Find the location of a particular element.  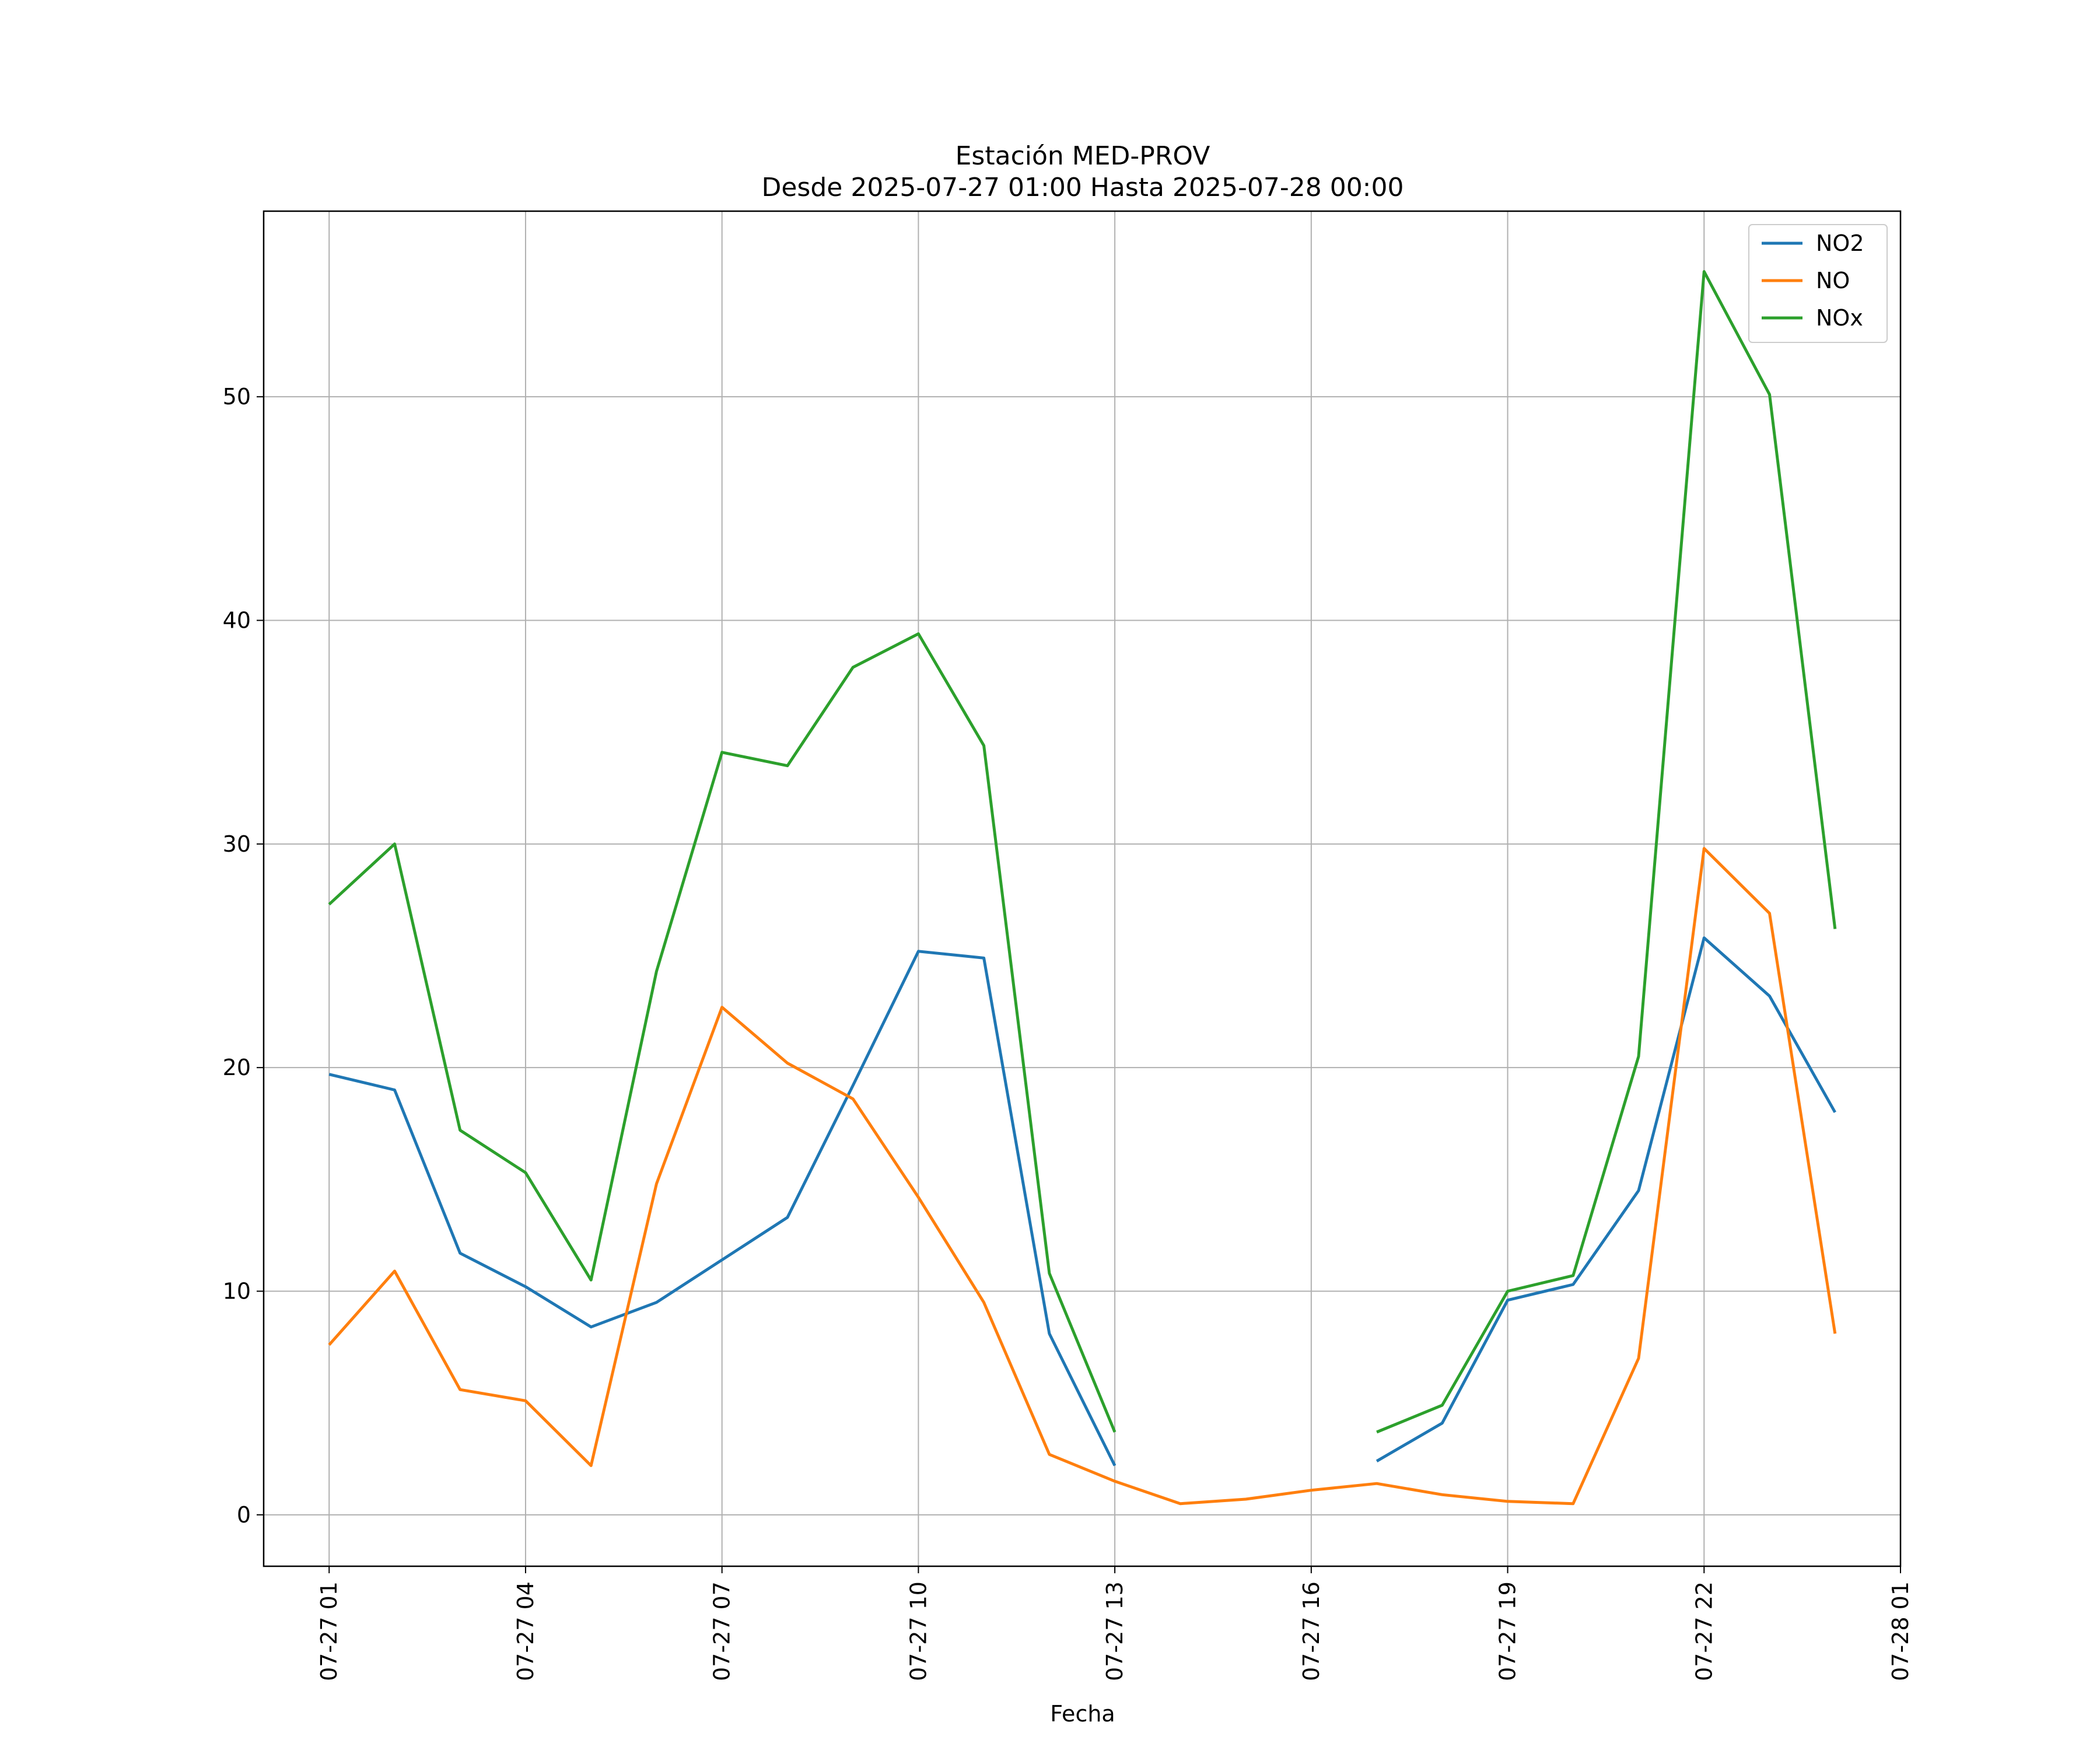

x-tick-label: 07-27 01 is located at coordinates (329, 1631).